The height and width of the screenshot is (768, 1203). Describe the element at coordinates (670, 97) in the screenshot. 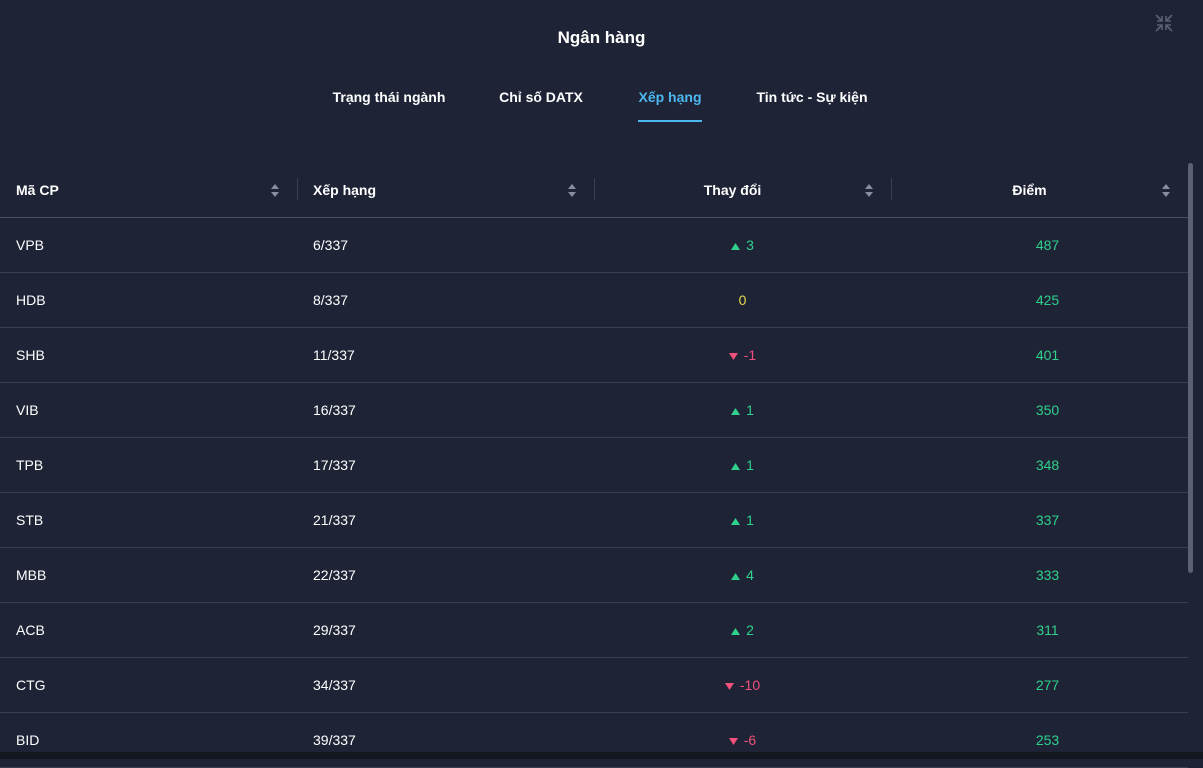

I see `tab: Xếp hạng` at that location.